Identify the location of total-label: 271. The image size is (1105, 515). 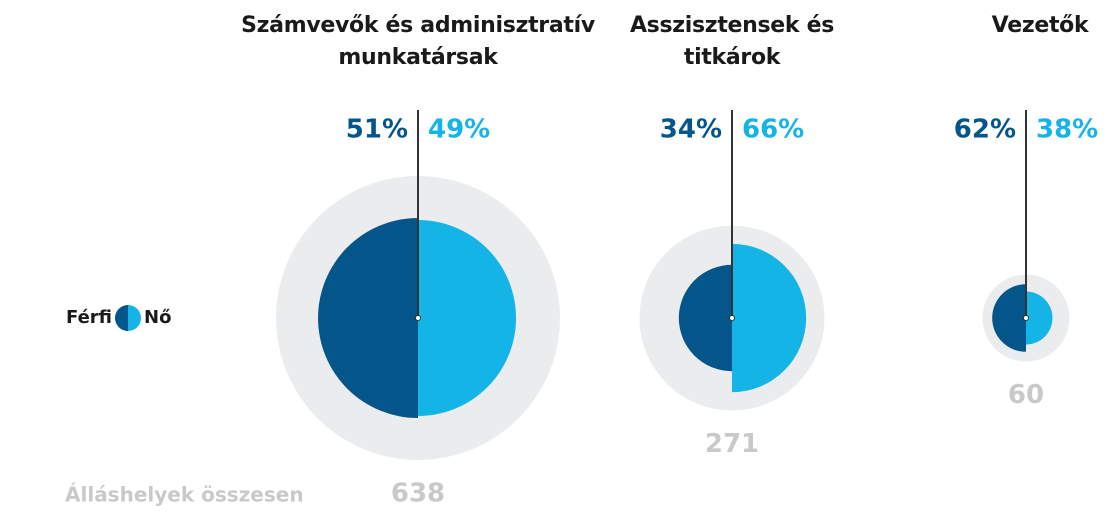
(732, 444).